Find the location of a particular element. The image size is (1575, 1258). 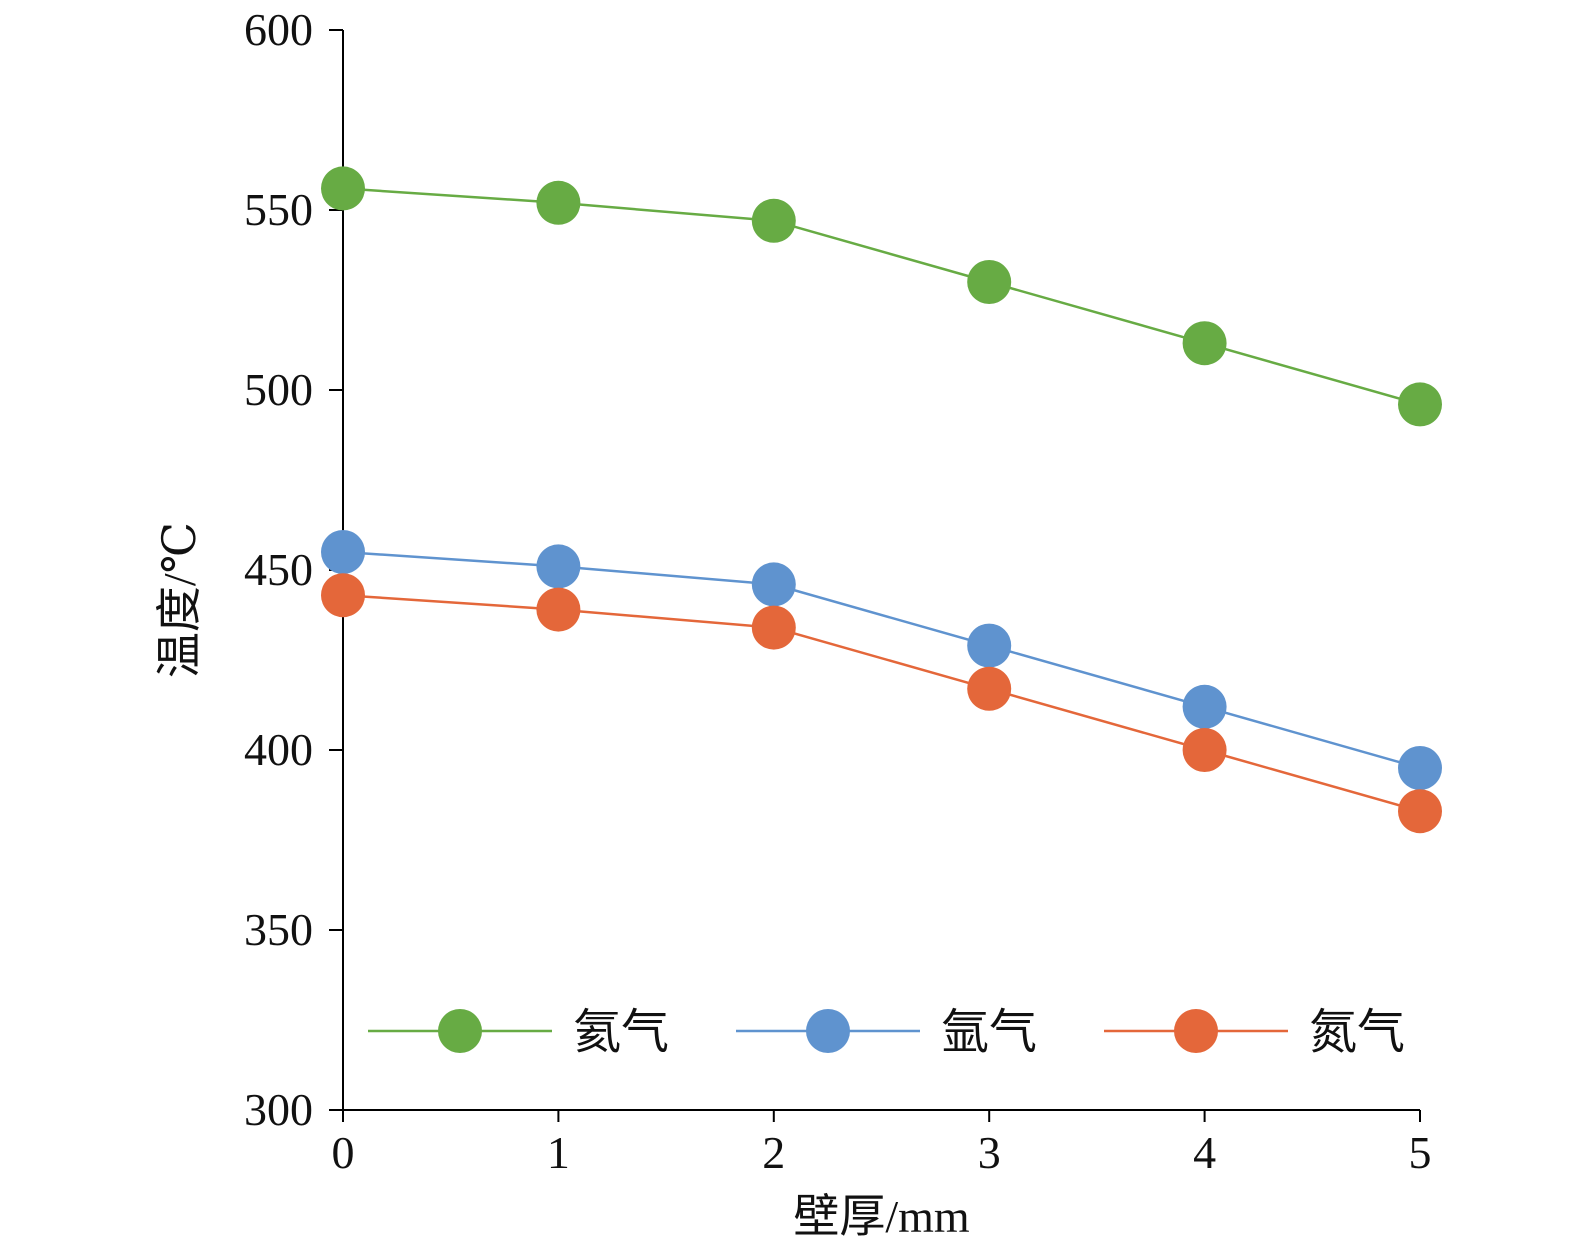

legend-label: 氩气 is located at coordinates (989, 1032).